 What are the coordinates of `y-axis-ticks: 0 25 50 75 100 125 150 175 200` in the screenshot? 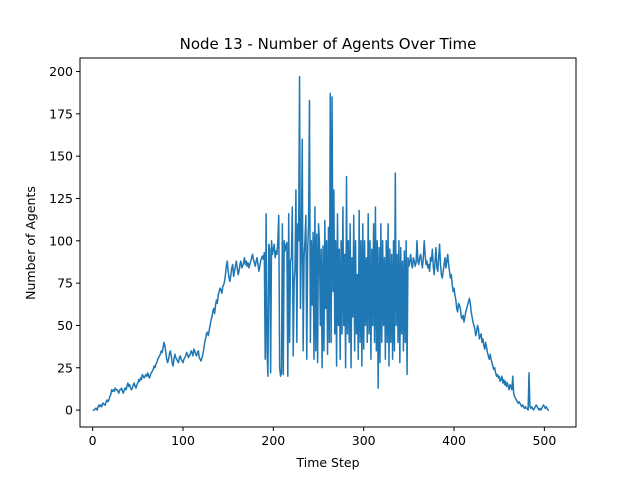 It's located at (64, 241).